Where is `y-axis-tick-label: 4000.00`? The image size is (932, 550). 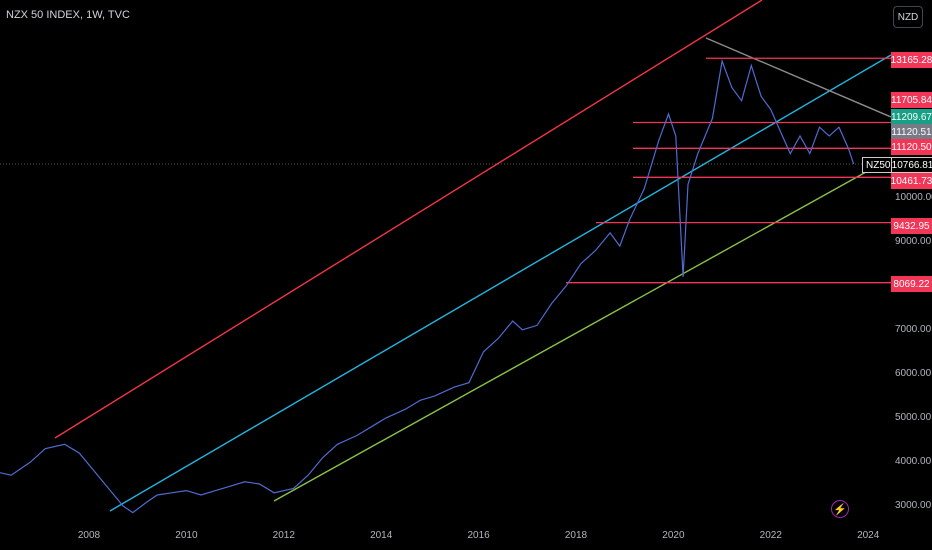 y-axis-tick-label: 4000.00 is located at coordinates (913, 461).